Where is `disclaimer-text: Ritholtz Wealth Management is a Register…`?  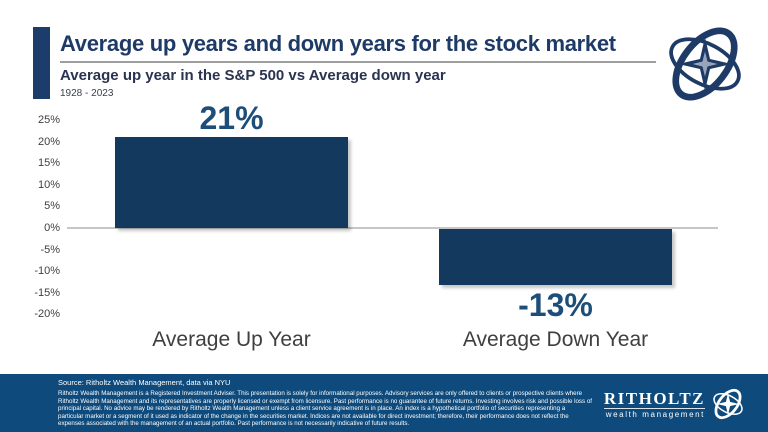
disclaimer-text: Ritholtz Wealth Management is a Register… is located at coordinates (325, 409).